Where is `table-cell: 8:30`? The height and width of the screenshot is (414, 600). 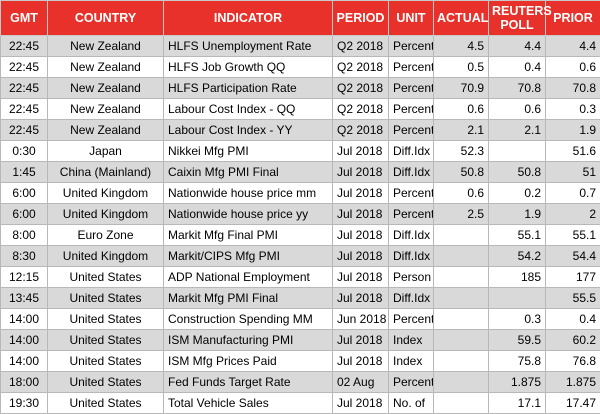
table-cell: 8:30 is located at coordinates (24, 256).